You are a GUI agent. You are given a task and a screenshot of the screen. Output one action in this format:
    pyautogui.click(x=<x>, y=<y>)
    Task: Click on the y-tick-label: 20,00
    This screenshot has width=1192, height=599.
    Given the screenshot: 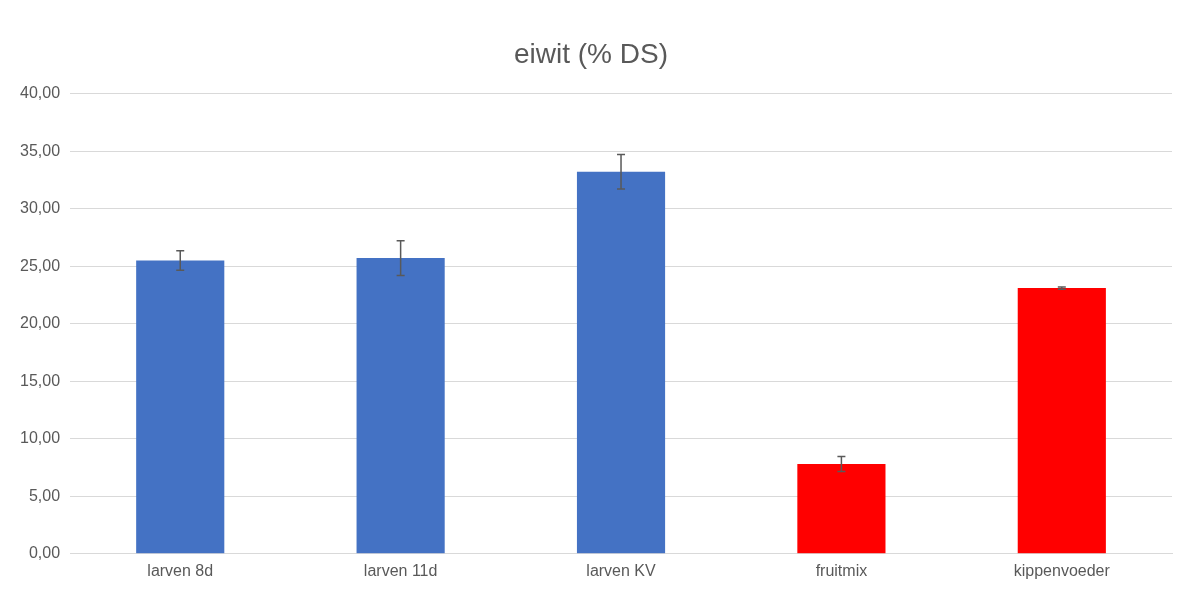 What is the action you would take?
    pyautogui.click(x=40, y=323)
    